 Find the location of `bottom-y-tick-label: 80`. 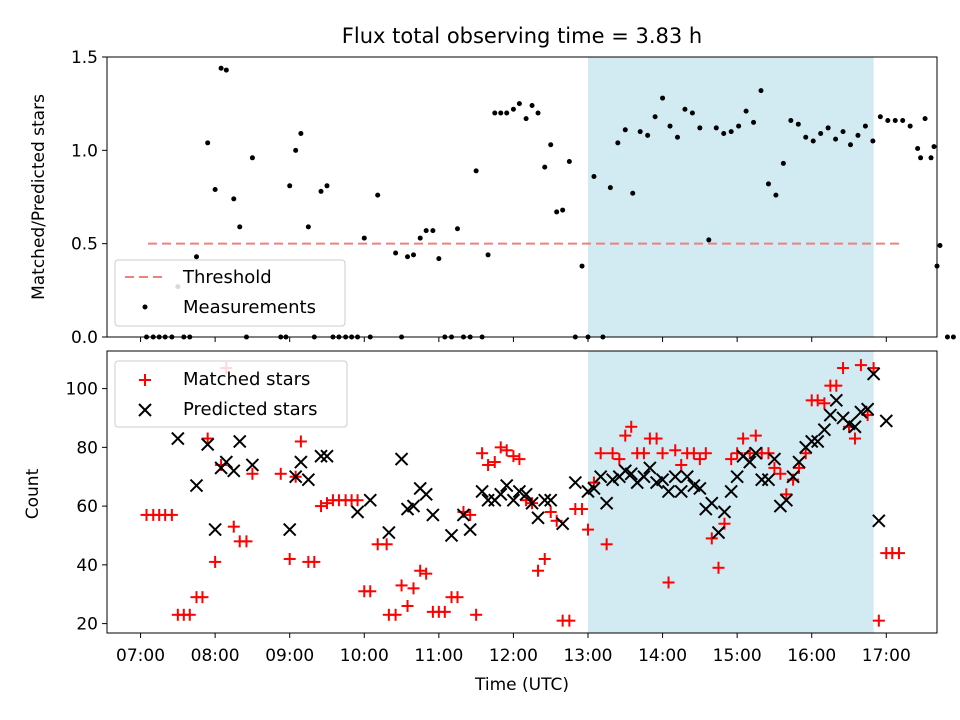

bottom-y-tick-label: 80 is located at coordinates (87, 448).